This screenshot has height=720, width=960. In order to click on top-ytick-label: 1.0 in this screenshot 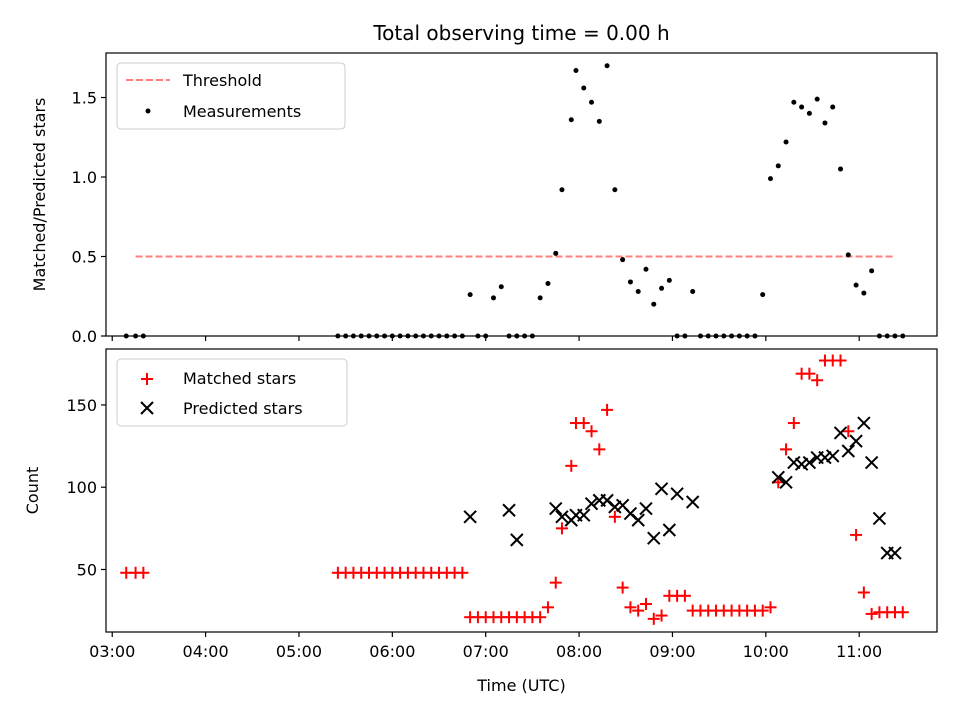, I will do `click(84, 177)`.